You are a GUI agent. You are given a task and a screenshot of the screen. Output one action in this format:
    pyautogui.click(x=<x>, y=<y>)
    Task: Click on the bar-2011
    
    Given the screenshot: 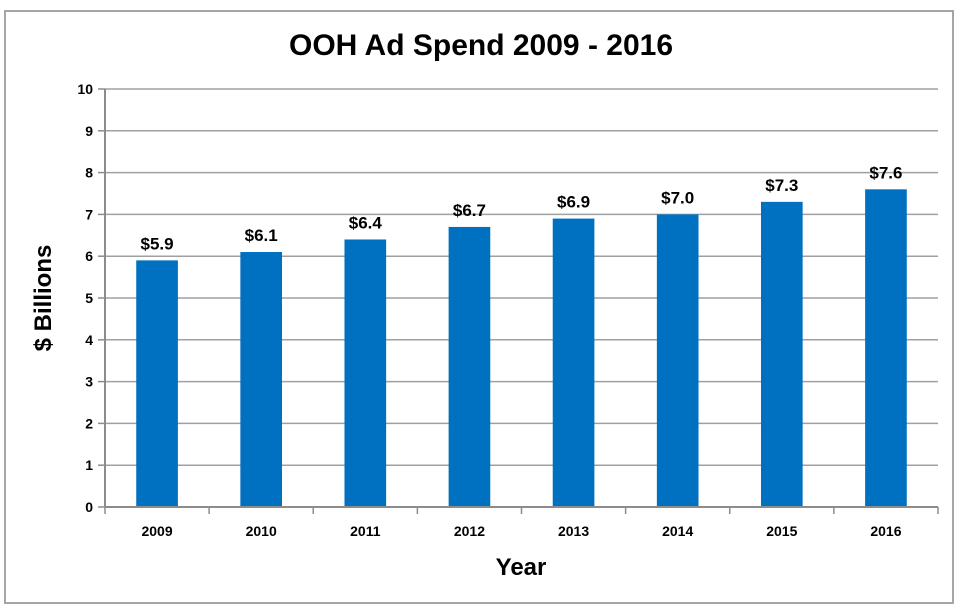 What is the action you would take?
    pyautogui.click(x=365, y=373)
    